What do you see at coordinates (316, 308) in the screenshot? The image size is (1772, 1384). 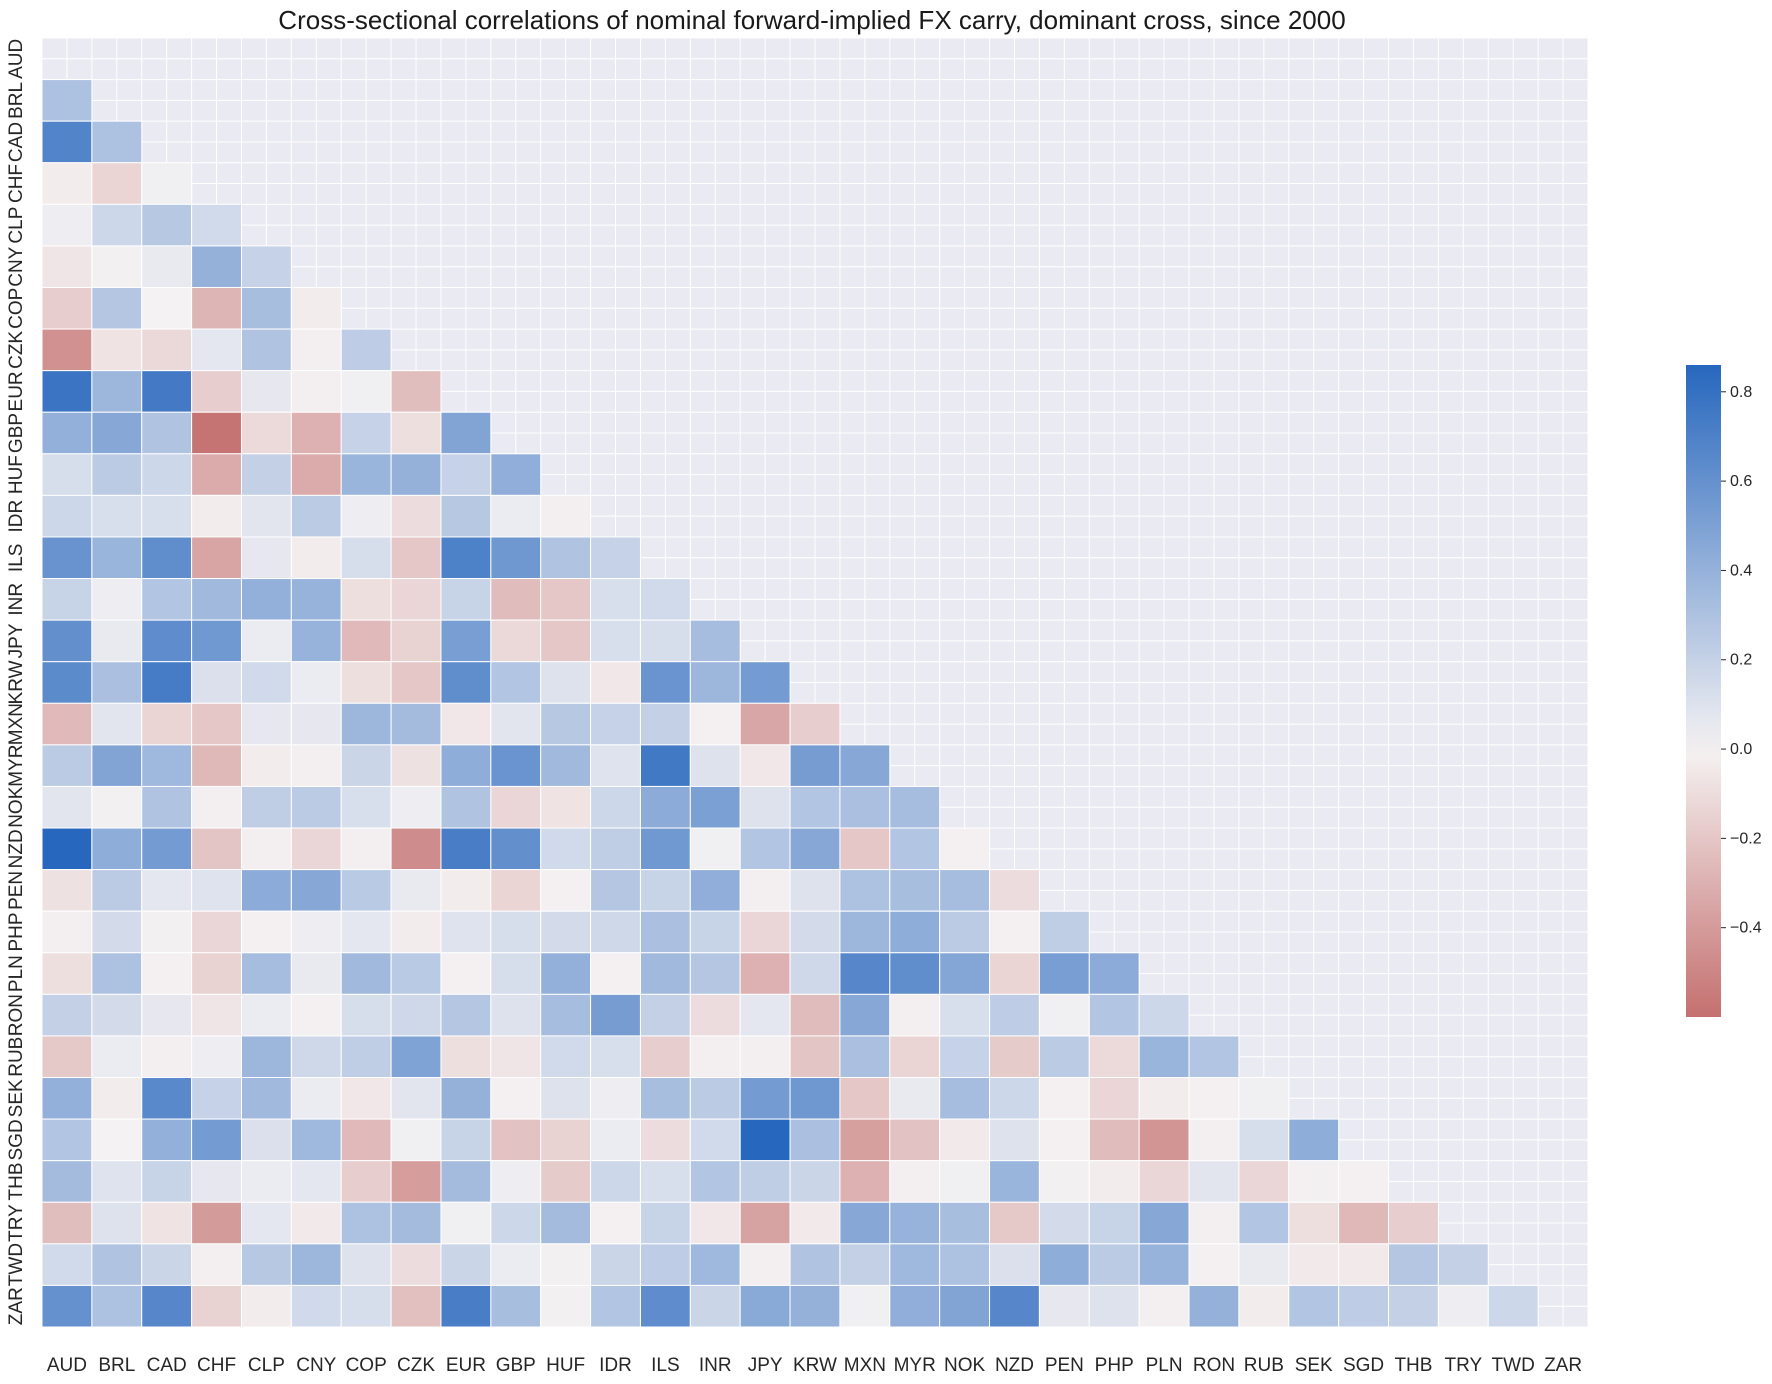 I see `heatmap-cell-COP-CNY: COP / CNY: -0.03` at bounding box center [316, 308].